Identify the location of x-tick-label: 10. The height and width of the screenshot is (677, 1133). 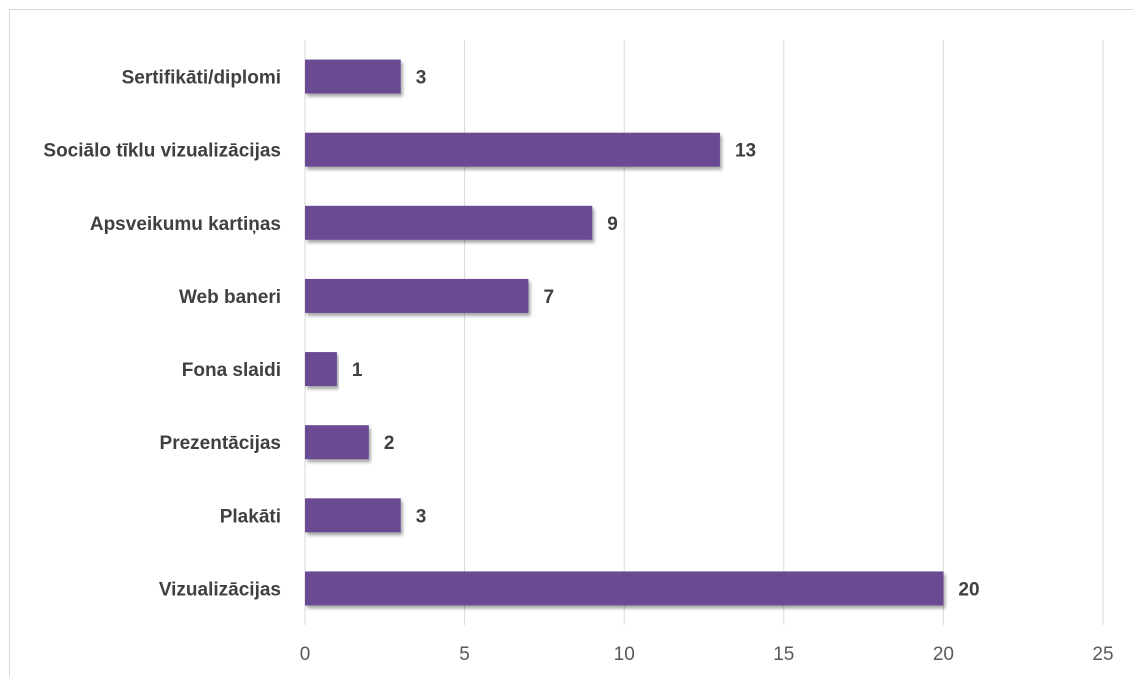
(624, 654).